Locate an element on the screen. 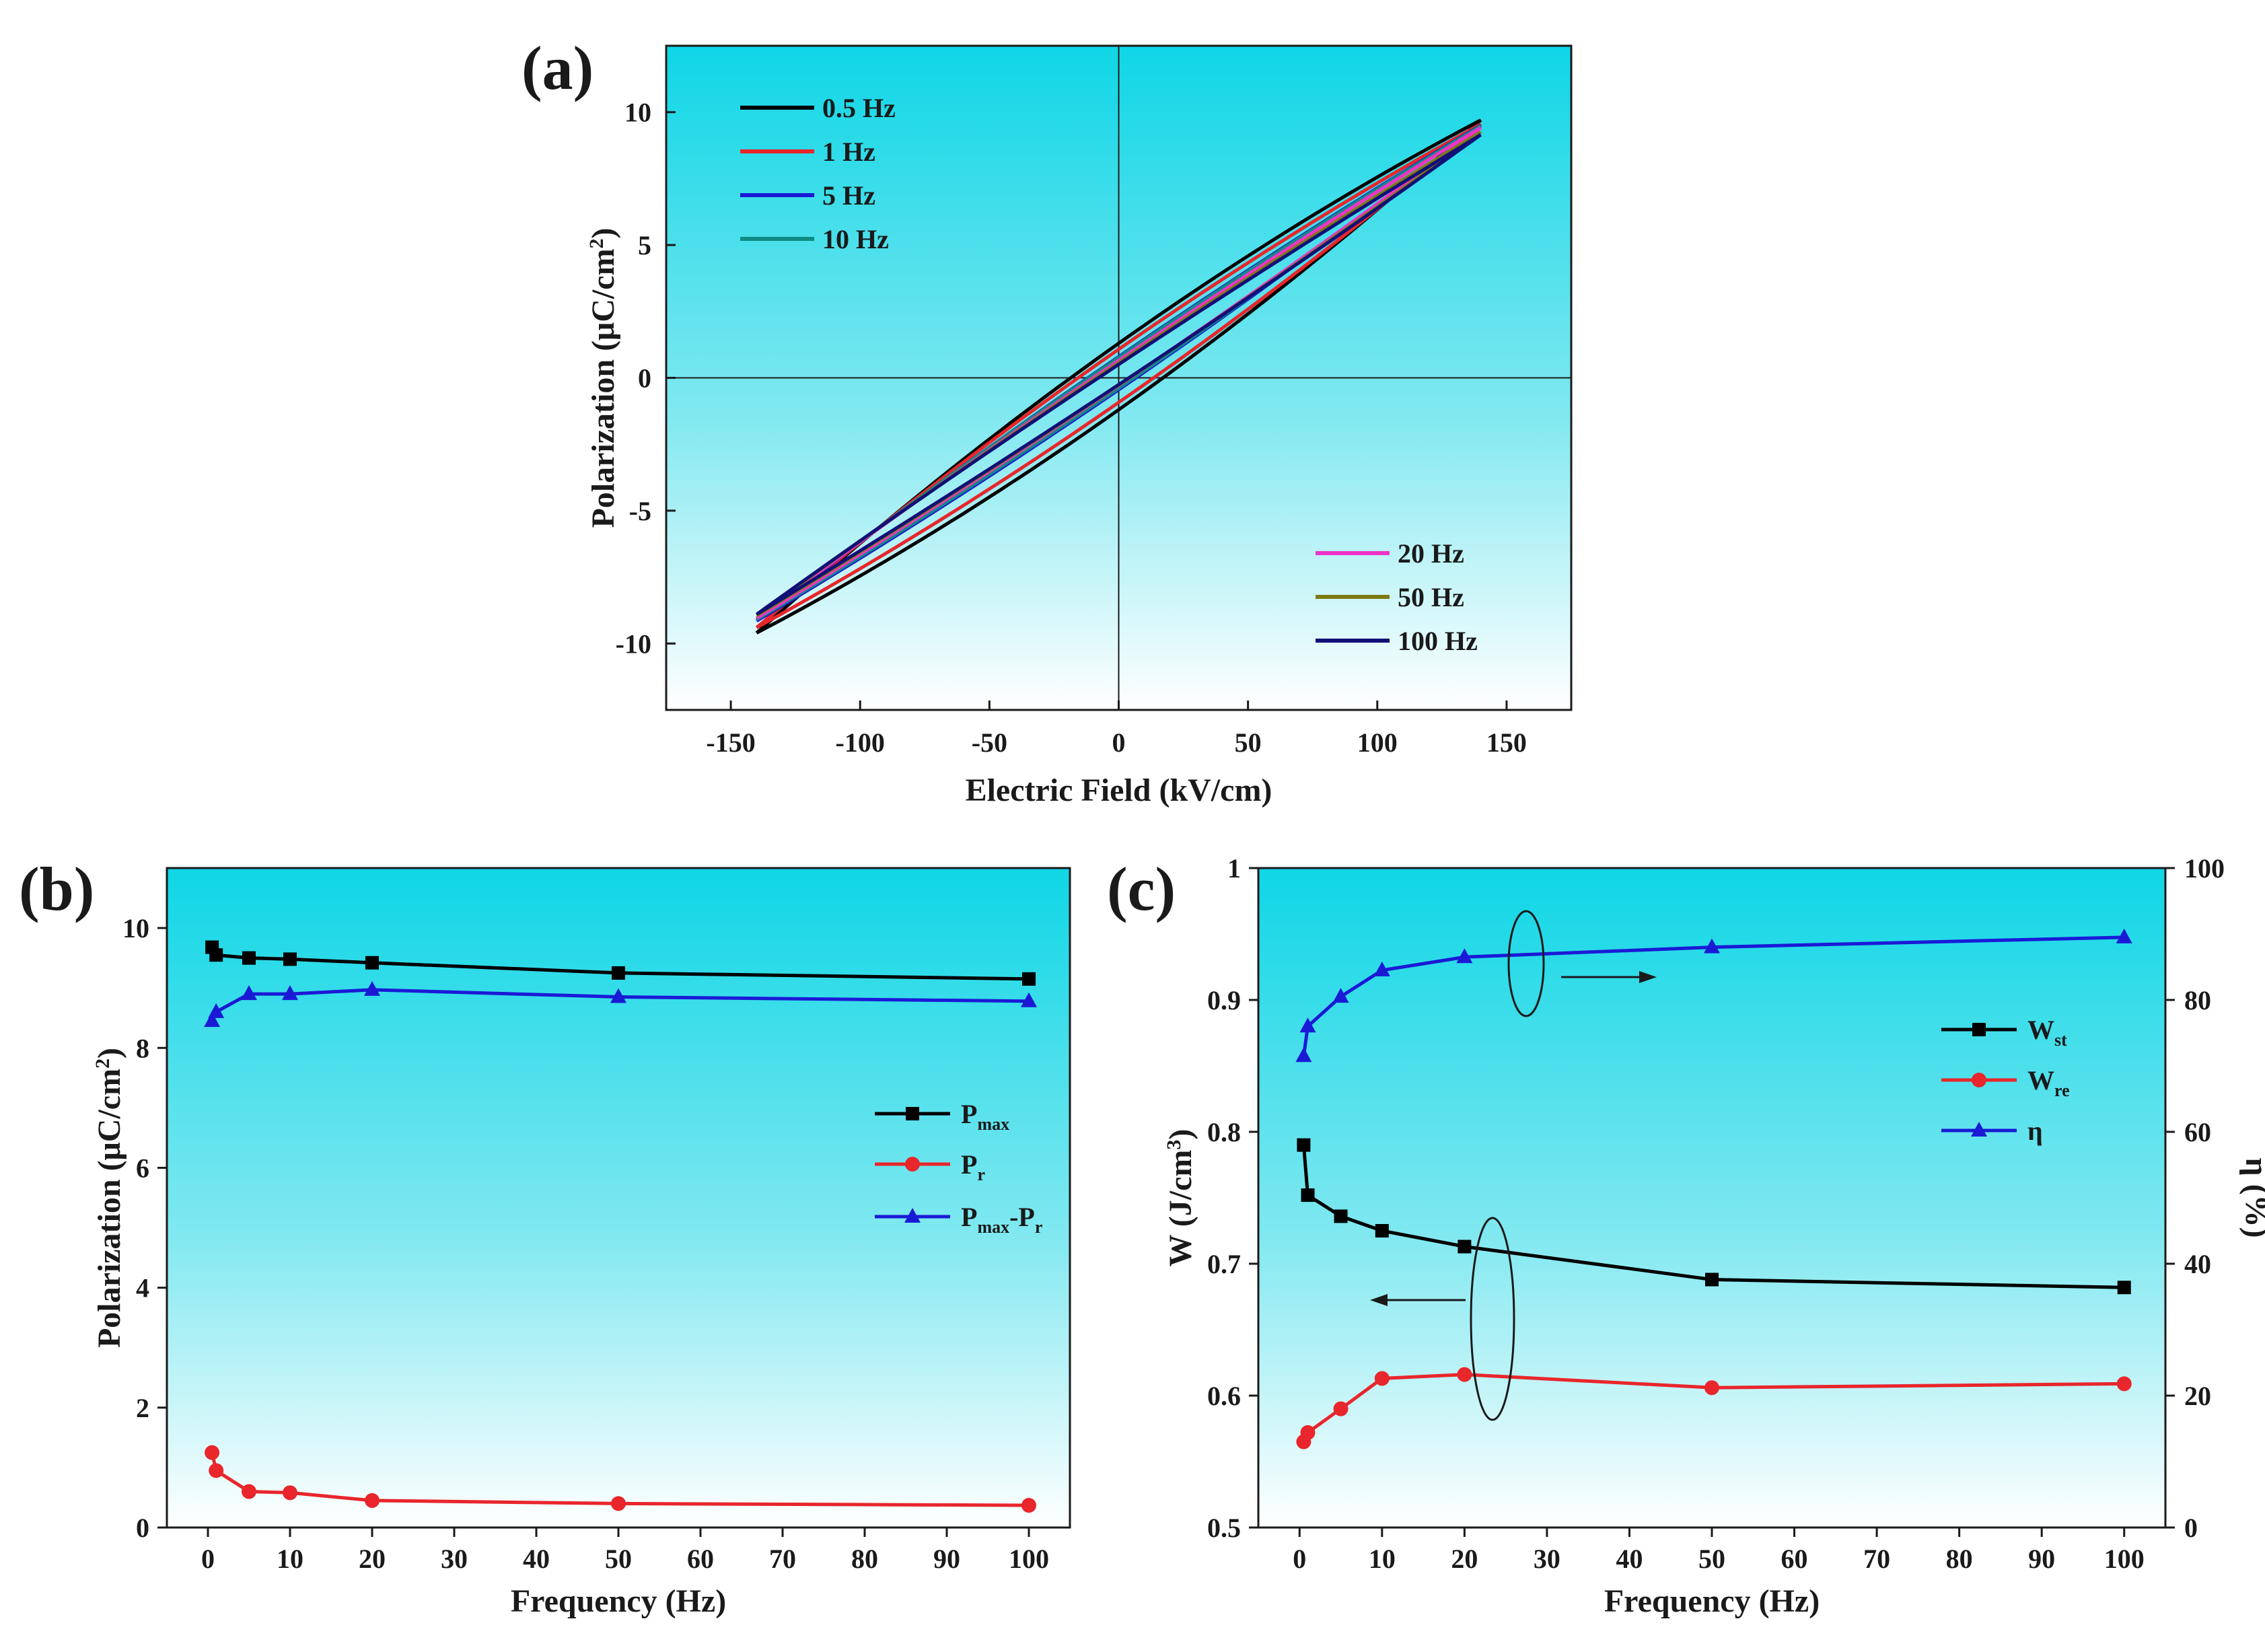 The image size is (2265, 1652). y-tick-label: 8 is located at coordinates (142, 1048).